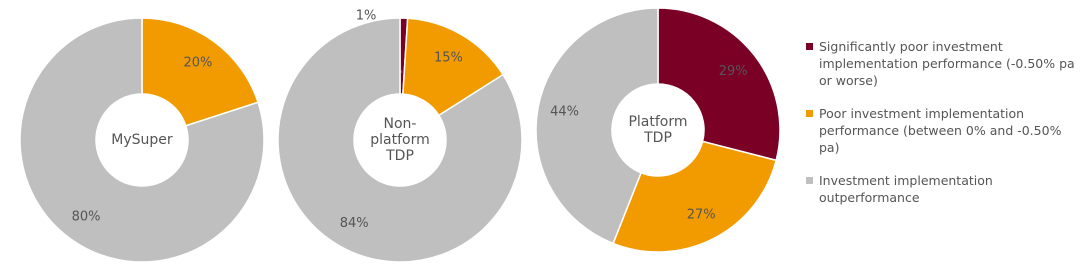 This screenshot has height=275, width=1084. Describe the element at coordinates (564, 112) in the screenshot. I see `value-label: 44%` at that location.